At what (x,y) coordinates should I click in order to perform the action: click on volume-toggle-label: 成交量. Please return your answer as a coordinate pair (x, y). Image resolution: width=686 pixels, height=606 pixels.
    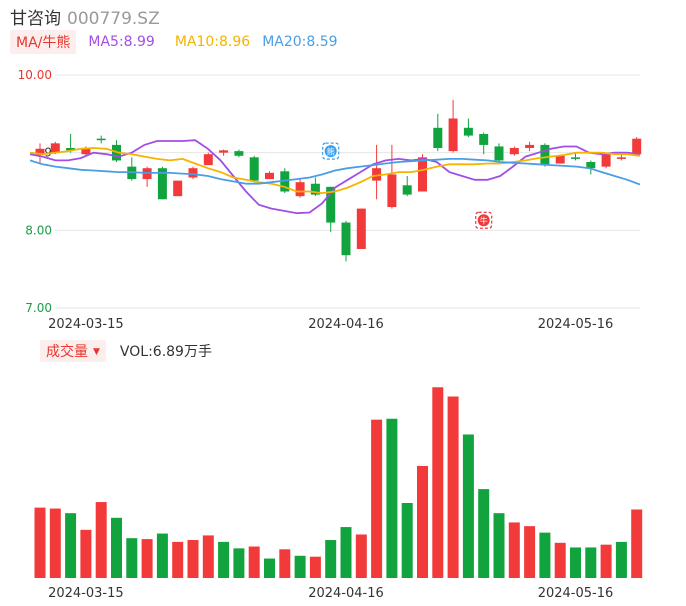
    Looking at the image, I should click on (67, 352).